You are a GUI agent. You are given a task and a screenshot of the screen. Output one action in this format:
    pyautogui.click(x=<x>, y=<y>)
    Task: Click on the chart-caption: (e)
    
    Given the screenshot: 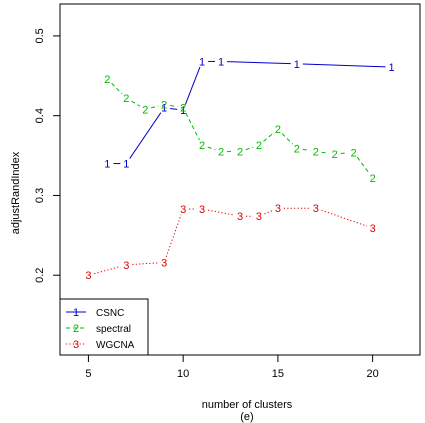 What is the action you would take?
    pyautogui.click(x=246, y=417)
    